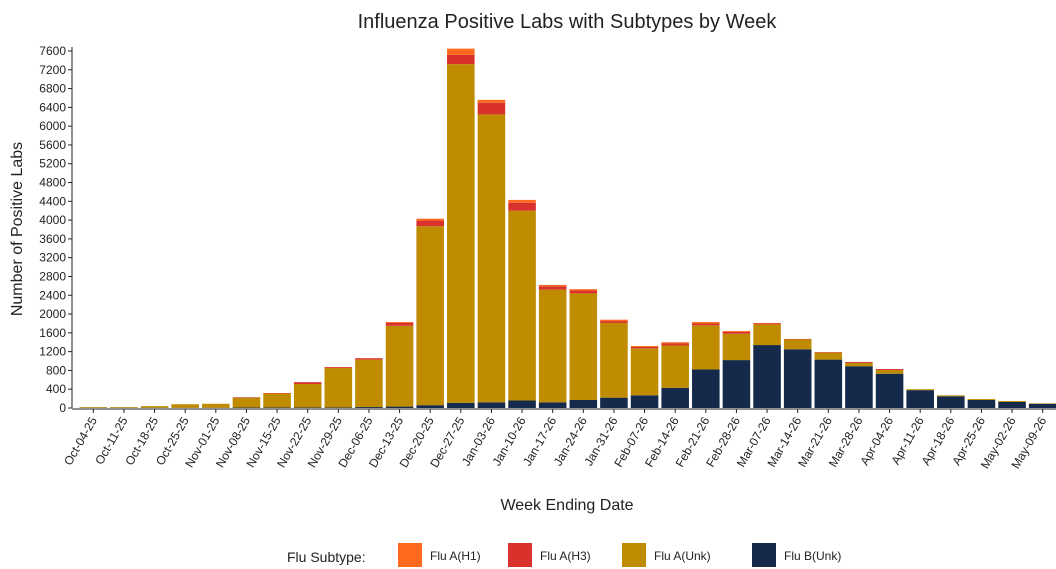 The height and width of the screenshot is (569, 1056). What do you see at coordinates (17, 229) in the screenshot?
I see `y-axis-title: Number of Positive Labs` at bounding box center [17, 229].